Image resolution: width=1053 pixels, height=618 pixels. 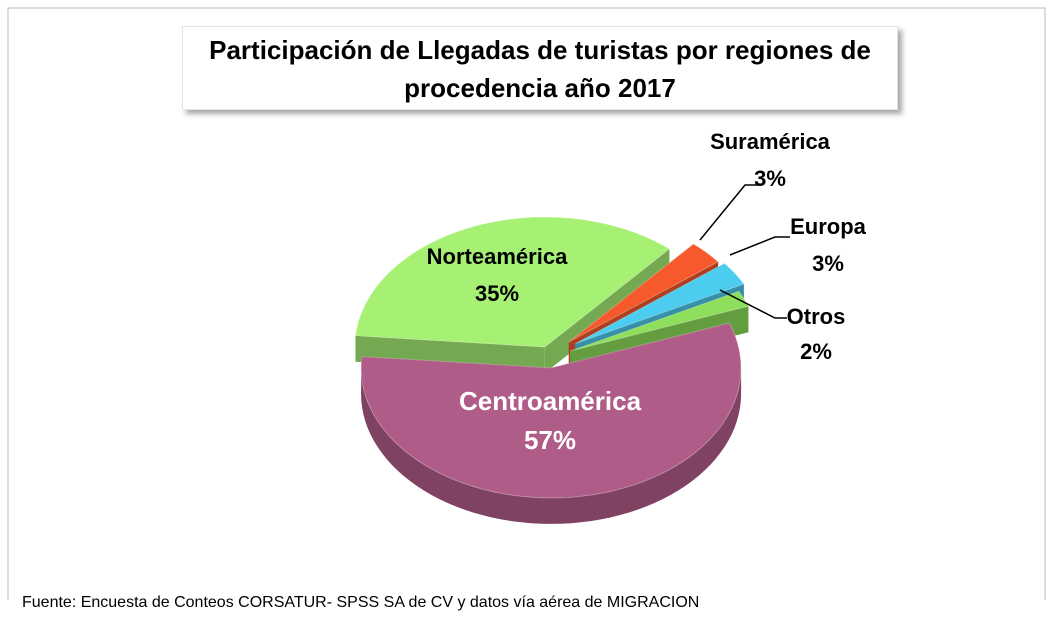 What do you see at coordinates (770, 141) in the screenshot?
I see `slice-label: Suramérica` at bounding box center [770, 141].